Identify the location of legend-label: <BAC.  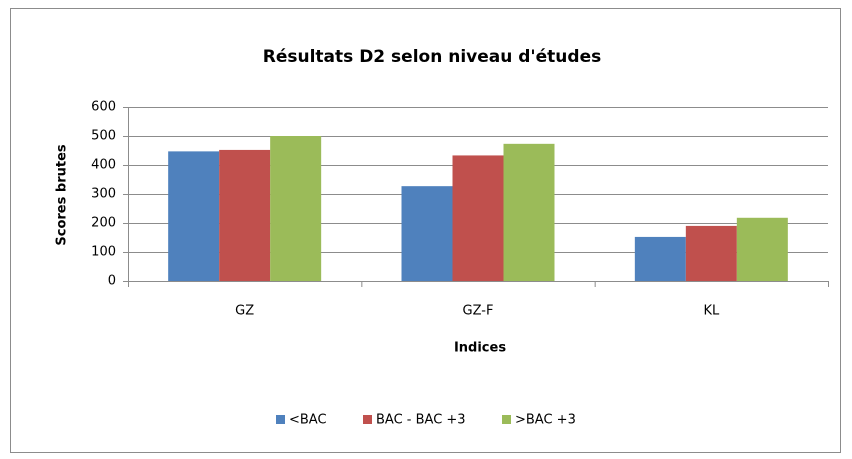
(308, 420).